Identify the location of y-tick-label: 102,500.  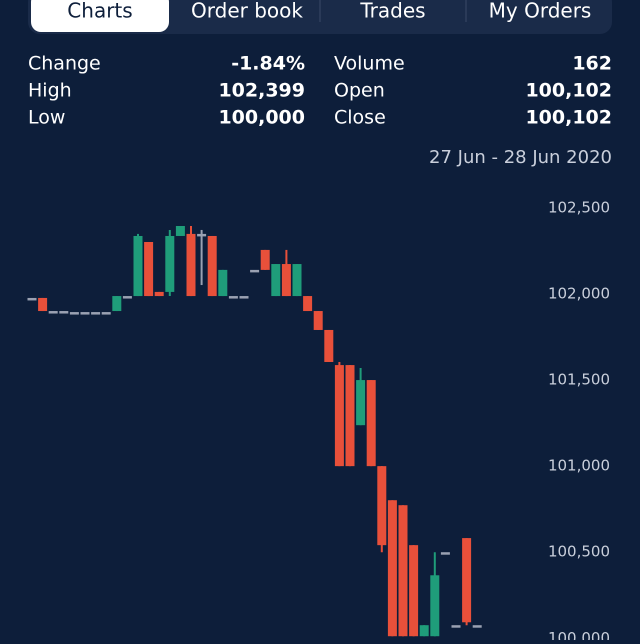
(579, 207).